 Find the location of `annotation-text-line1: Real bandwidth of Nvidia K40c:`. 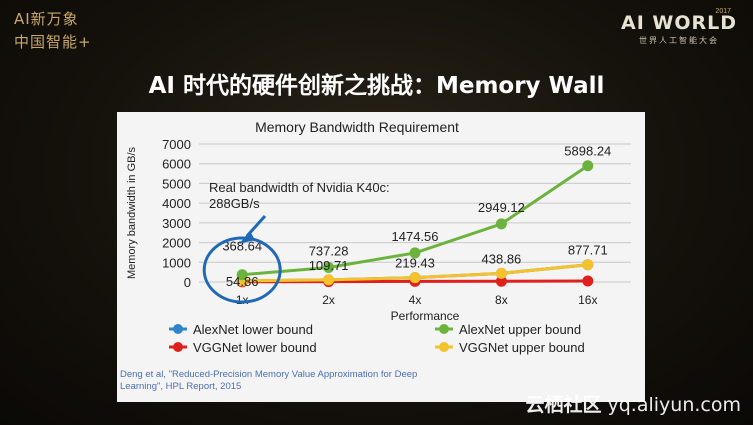

annotation-text-line1: Real bandwidth of Nvidia K40c: is located at coordinates (299, 187).